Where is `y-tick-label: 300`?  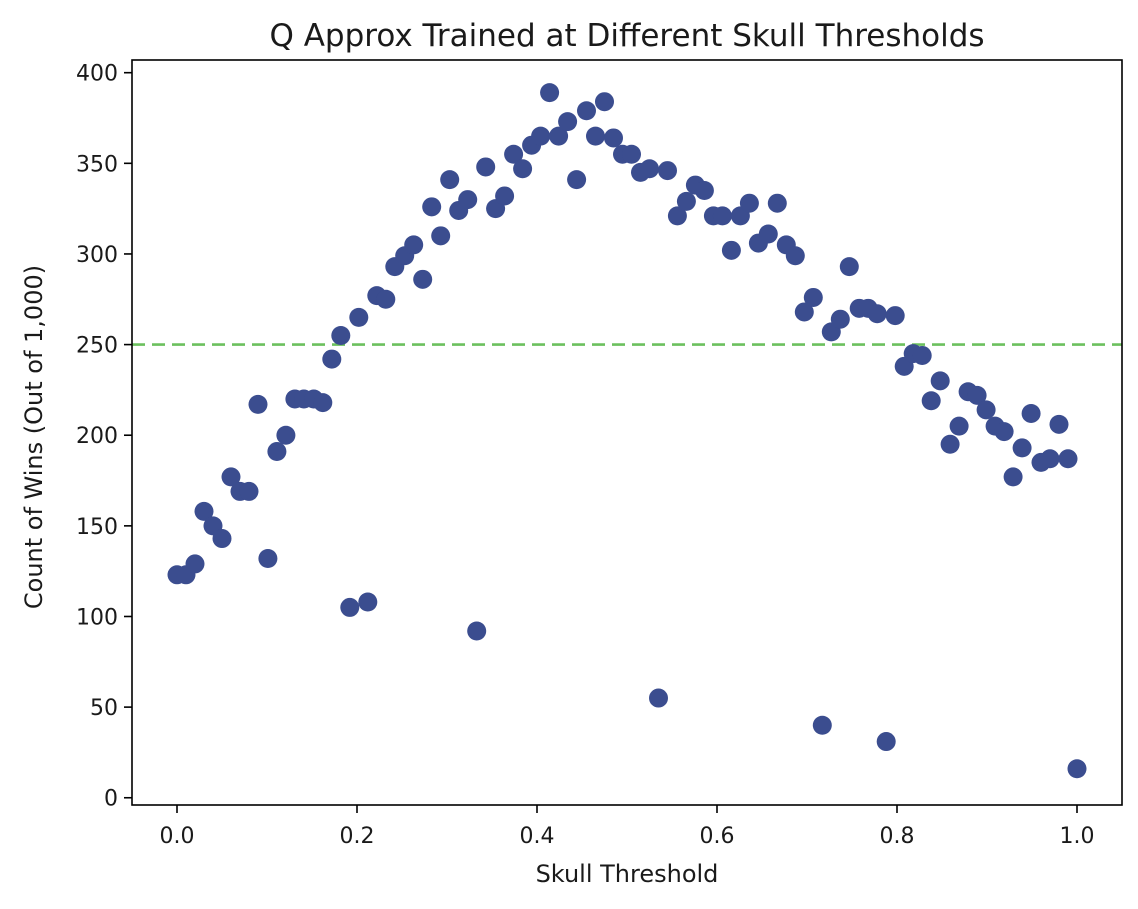 y-tick-label: 300 is located at coordinates (97, 255).